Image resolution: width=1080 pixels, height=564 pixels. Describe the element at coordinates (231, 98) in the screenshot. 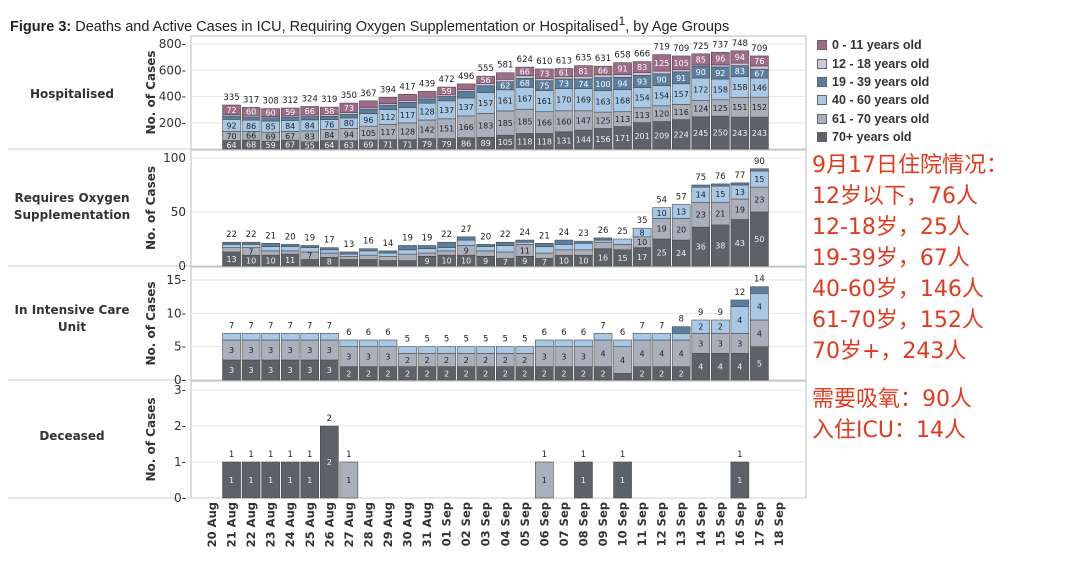

I see `bar-total-label: 335` at that location.